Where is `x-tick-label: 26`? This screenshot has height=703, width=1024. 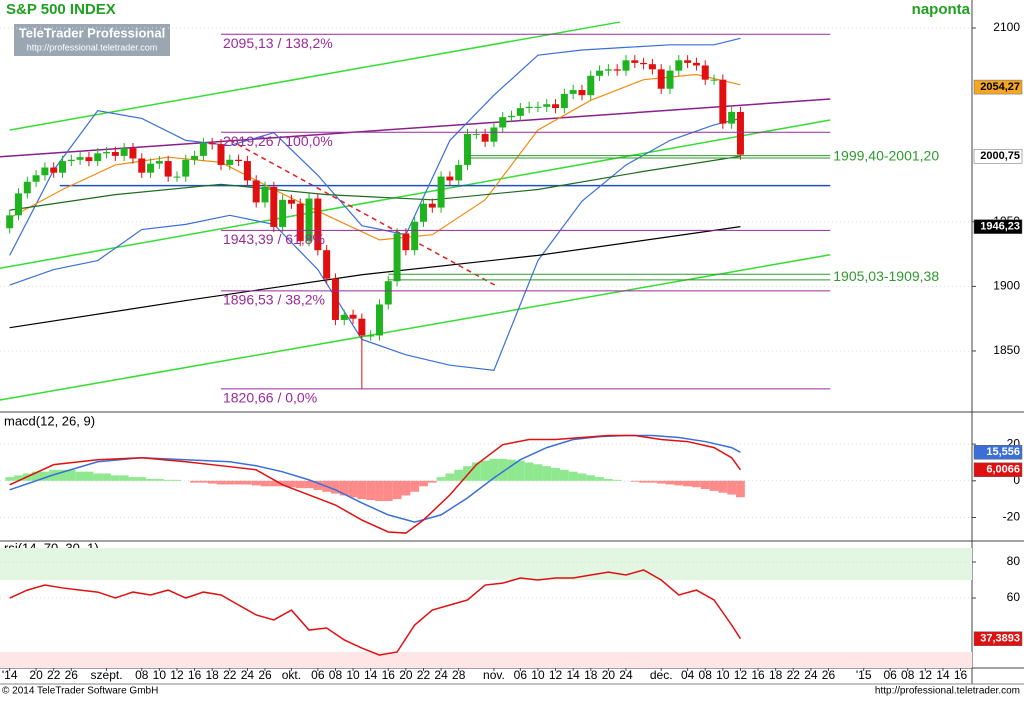
x-tick-label: 26 is located at coordinates (72, 675).